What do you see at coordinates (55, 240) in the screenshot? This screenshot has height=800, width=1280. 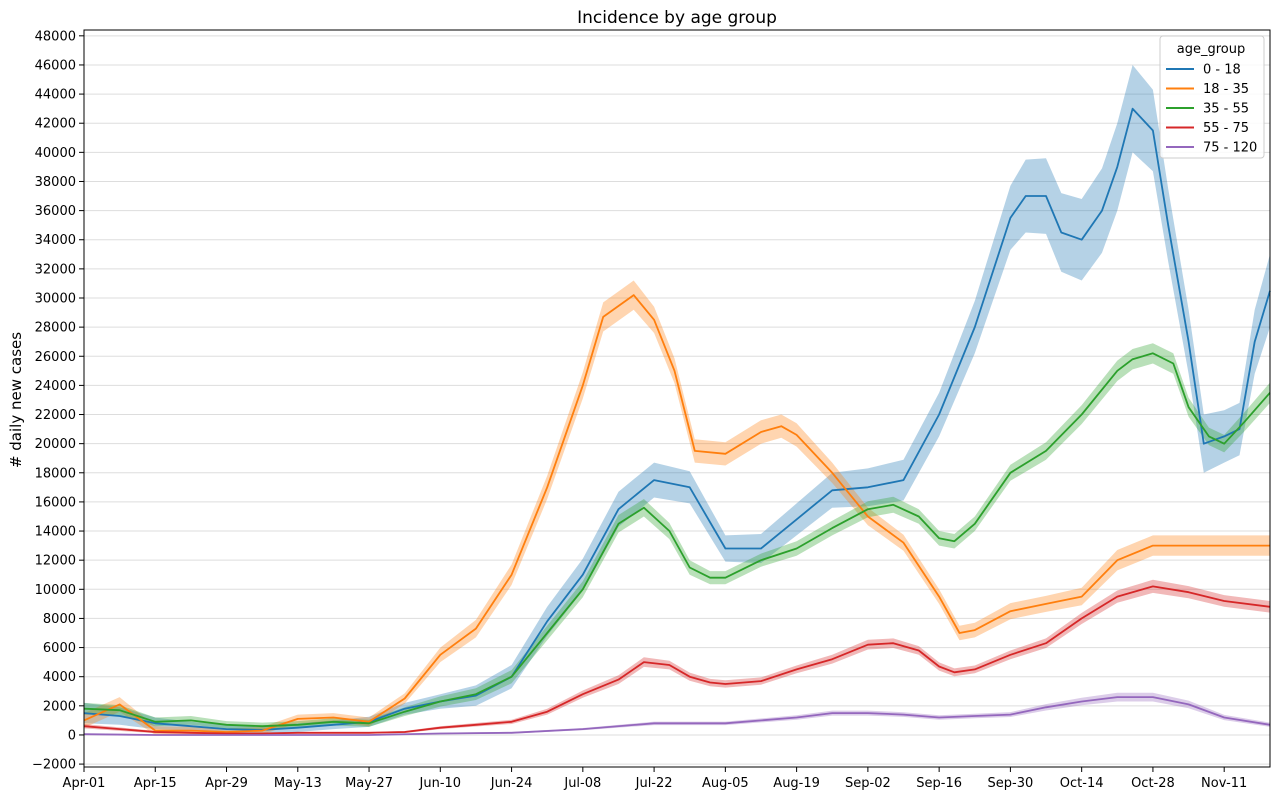 I see `y-tick-label: 34000` at bounding box center [55, 240].